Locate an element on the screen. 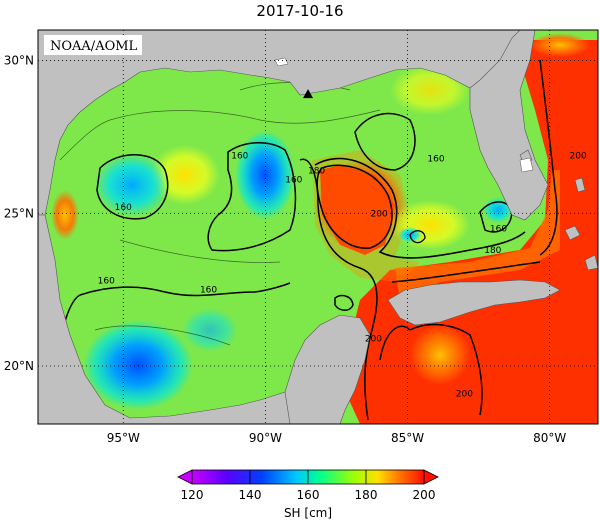 The height and width of the screenshot is (524, 600). lon-label: 80°W is located at coordinates (549, 438).